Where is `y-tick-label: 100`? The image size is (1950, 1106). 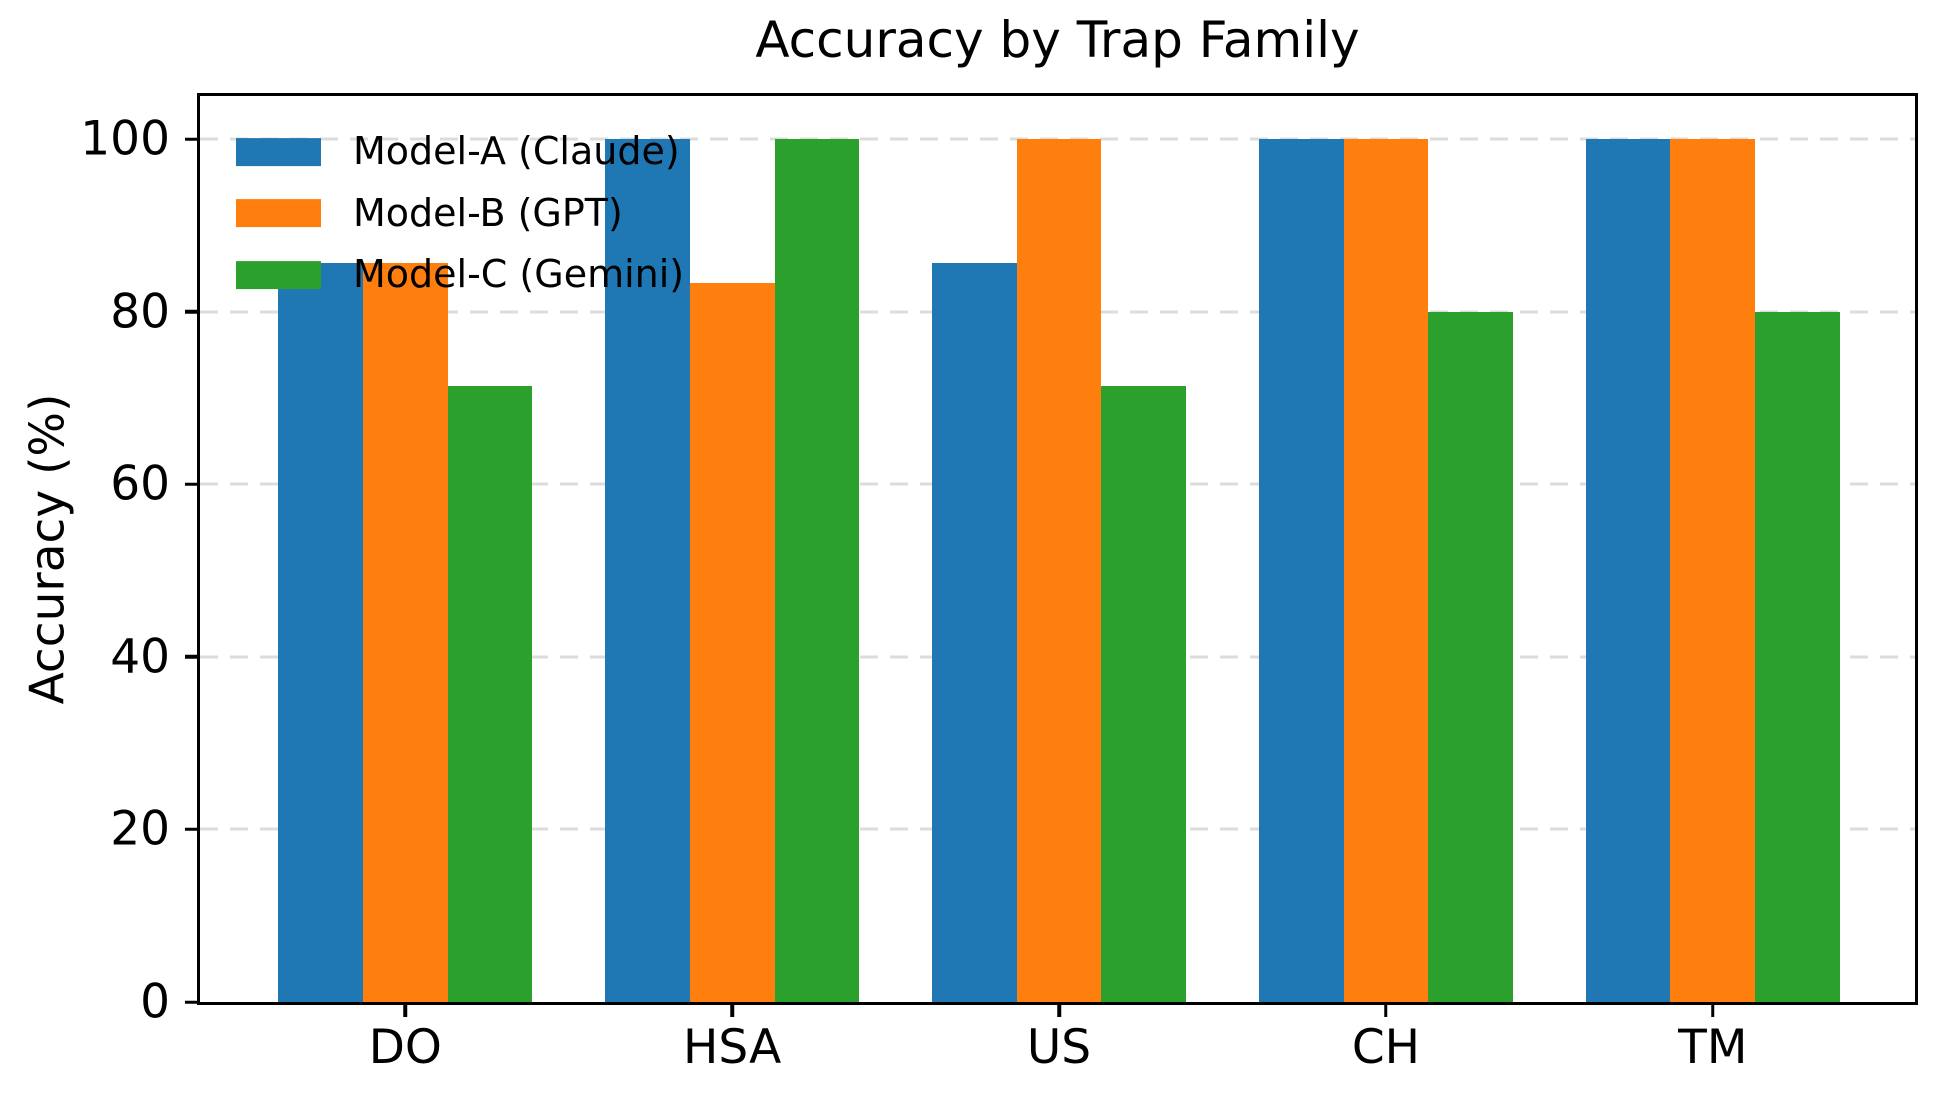
y-tick-label: 100 is located at coordinates (125, 139).